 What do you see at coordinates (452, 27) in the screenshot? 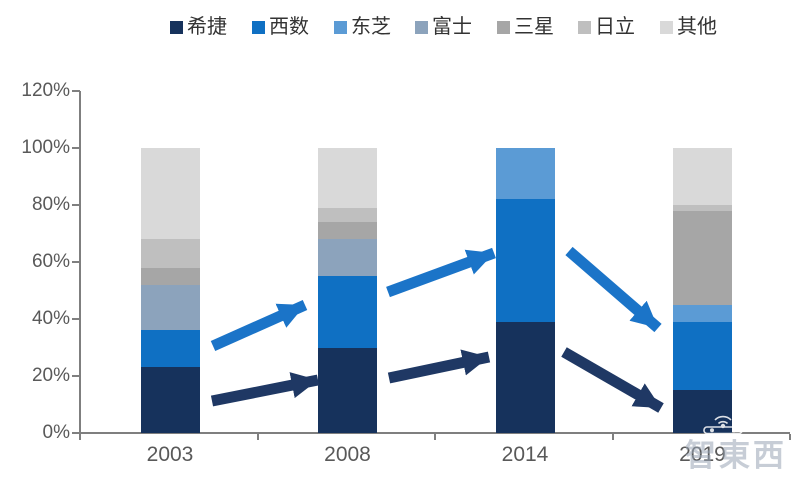
I see `legend-label: 富士` at bounding box center [452, 27].